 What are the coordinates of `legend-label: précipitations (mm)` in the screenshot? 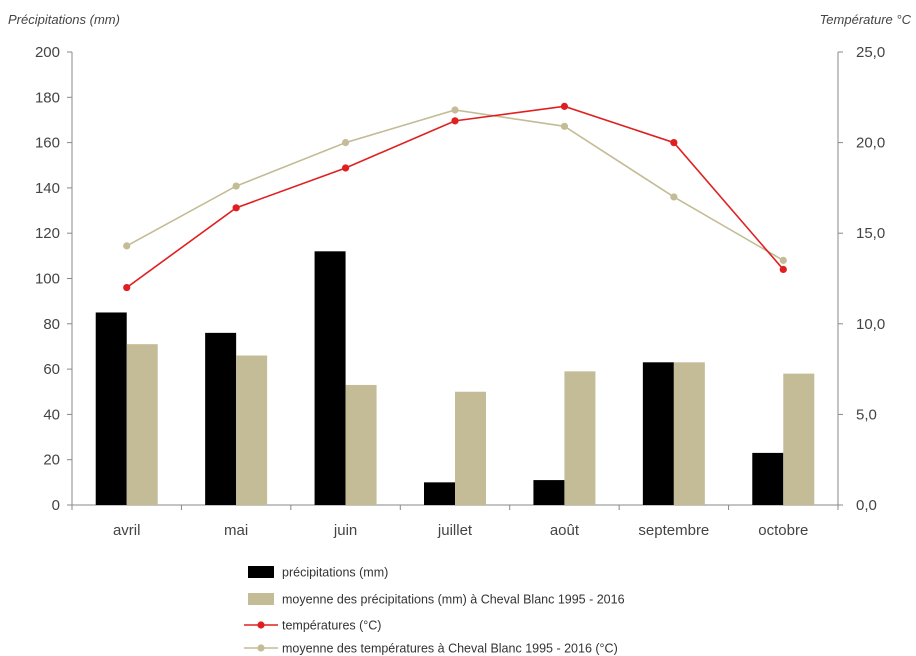 It's located at (335, 573).